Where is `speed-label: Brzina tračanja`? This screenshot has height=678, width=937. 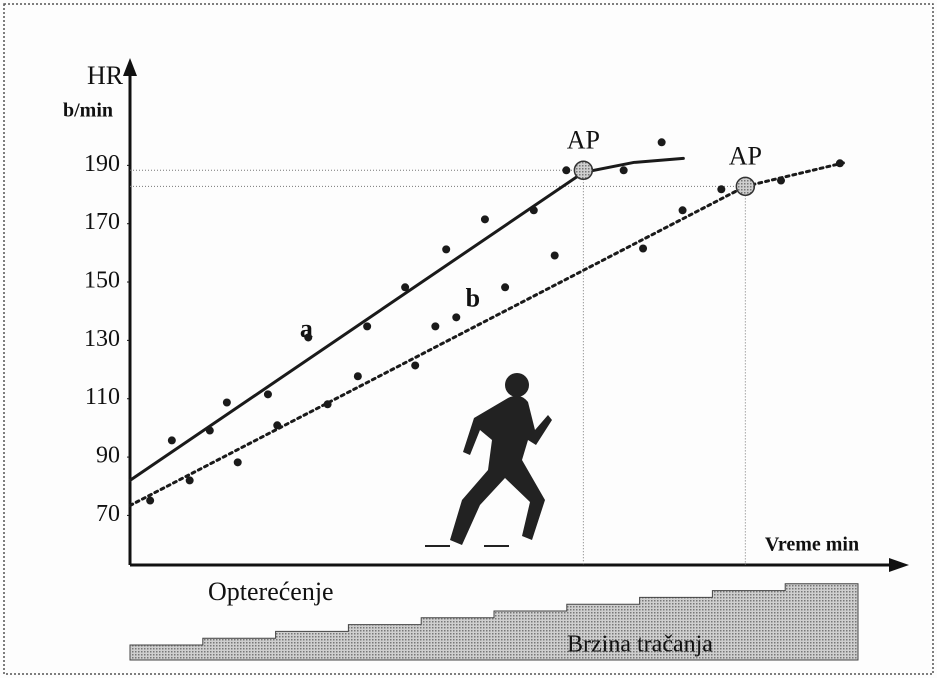 speed-label: Brzina tračanja is located at coordinates (640, 645).